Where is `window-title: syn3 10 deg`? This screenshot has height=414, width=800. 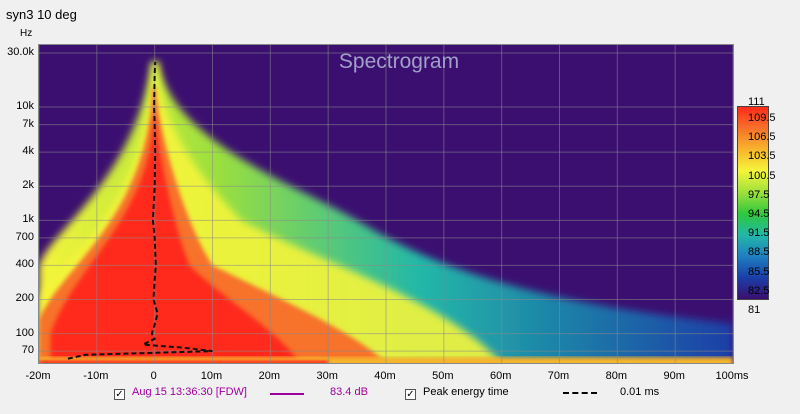 window-title: syn3 10 deg is located at coordinates (41, 14).